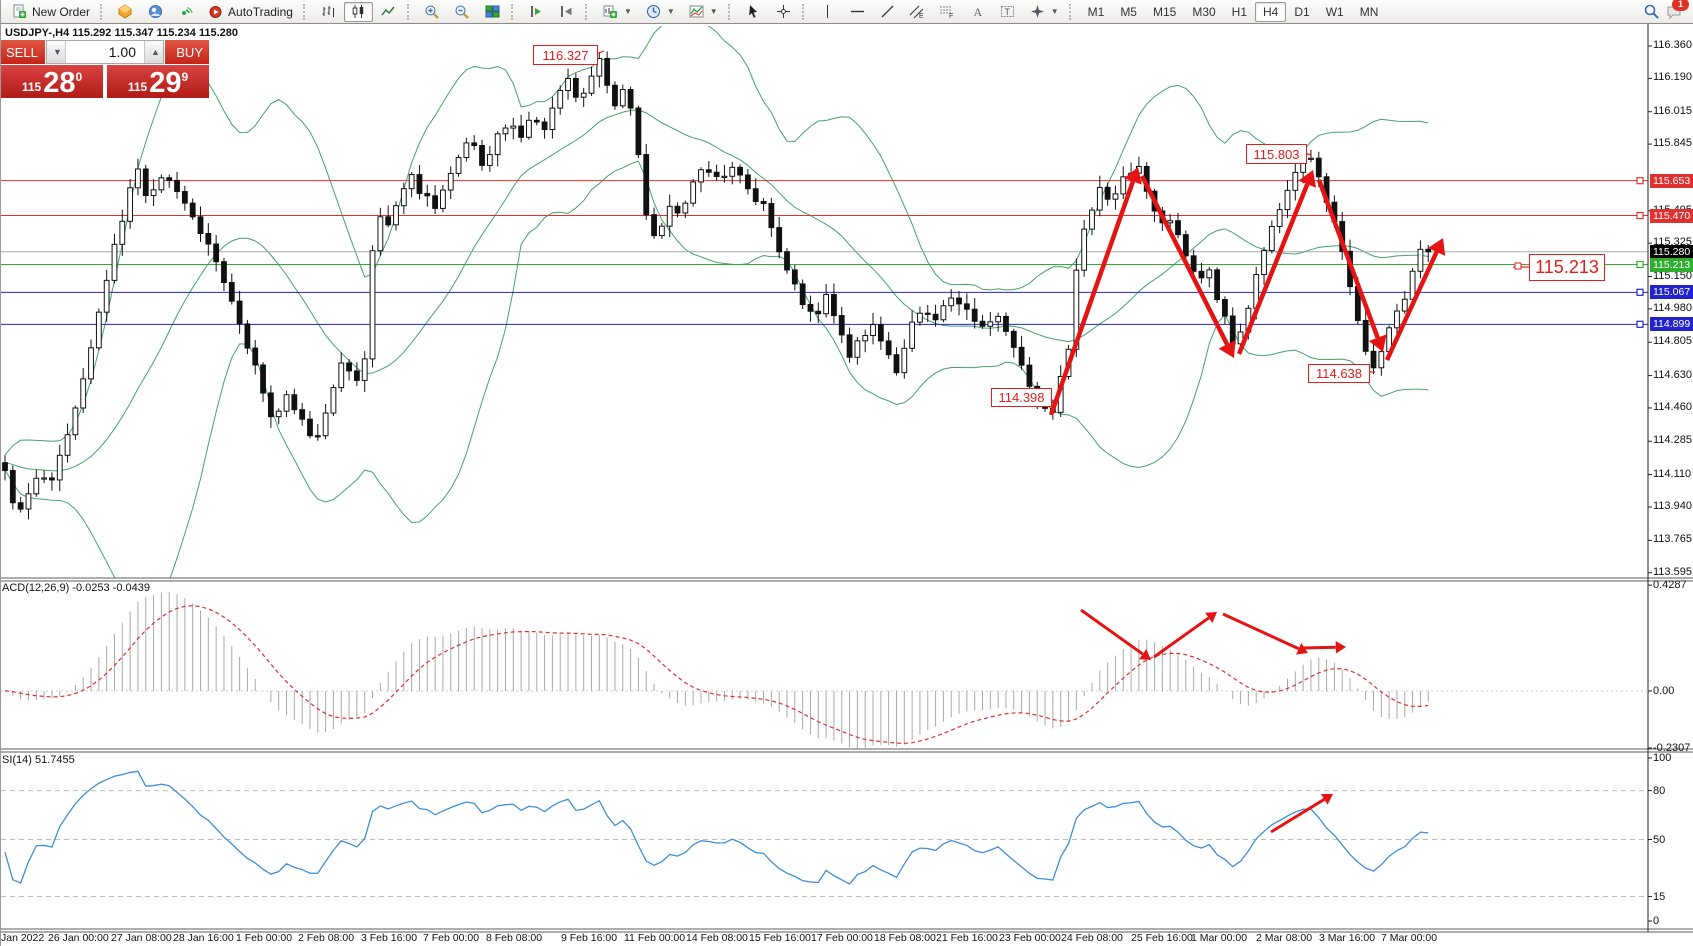 This screenshot has height=946, width=1693. I want to click on trendline-icon, so click(887, 11).